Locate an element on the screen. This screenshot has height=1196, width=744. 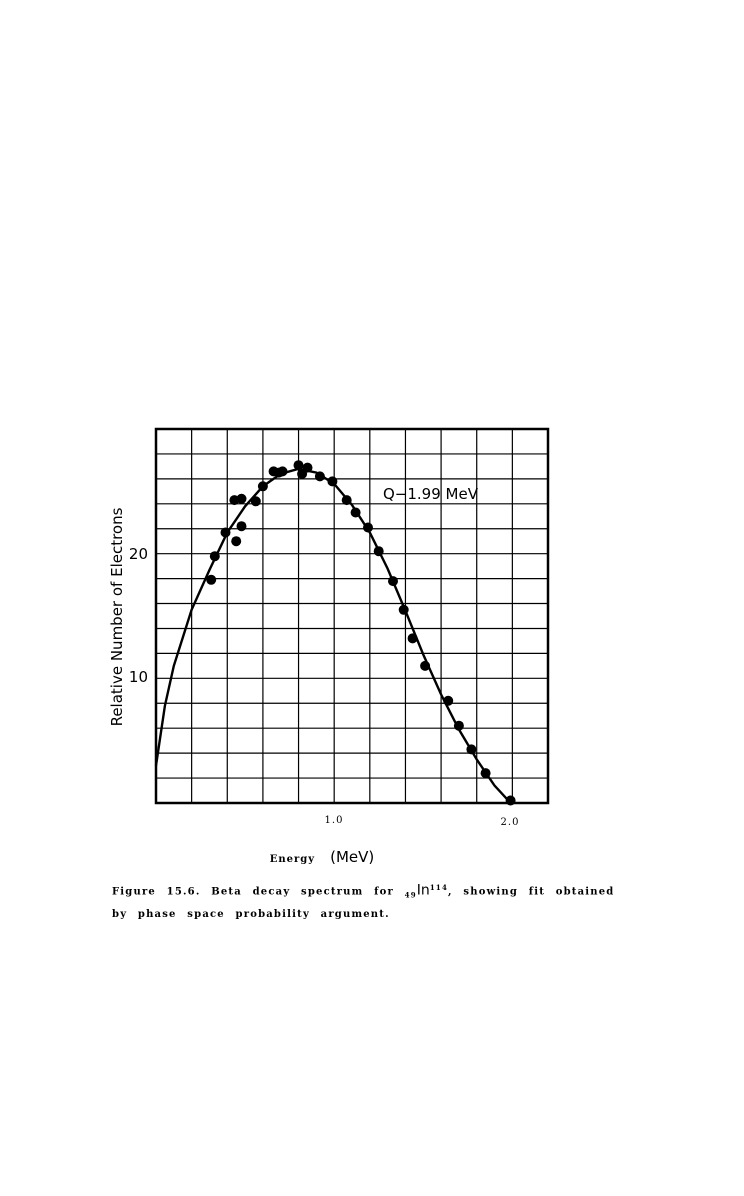
y-axis-label: Relative Number of Electrons is located at coordinates (117, 616).